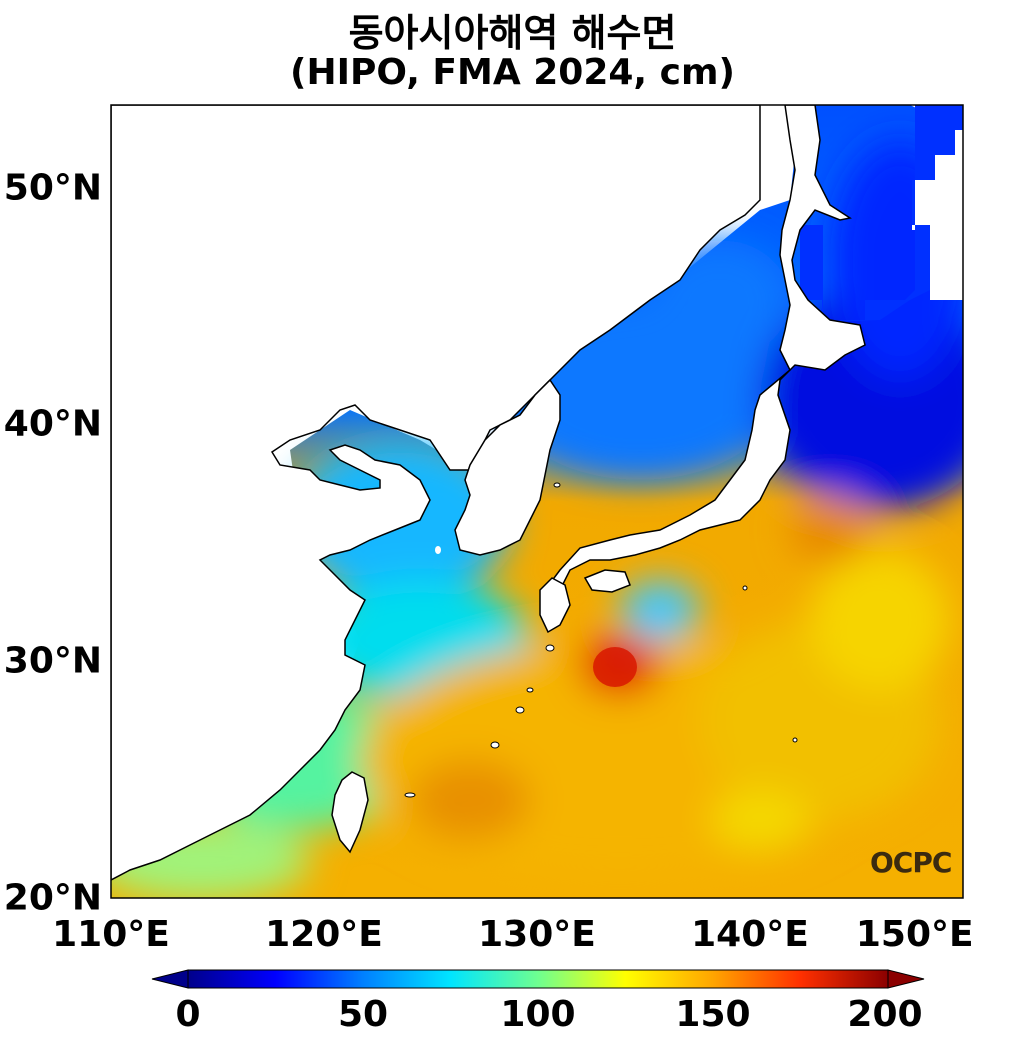 This screenshot has width=1025, height=1048. I want to click on ocpc-logo: OCPC, so click(911, 862).